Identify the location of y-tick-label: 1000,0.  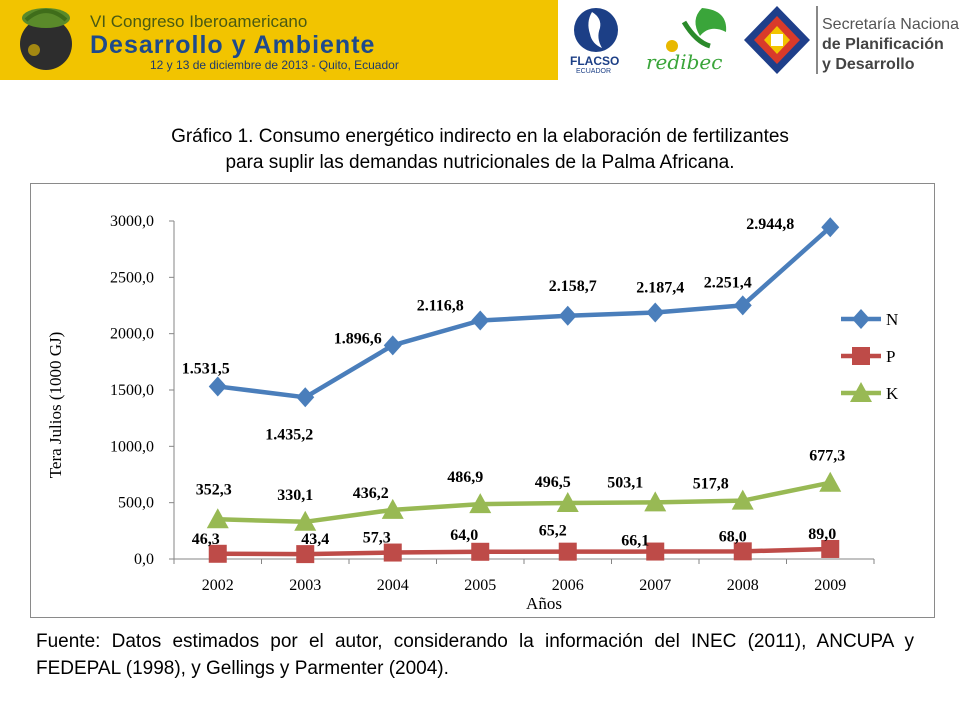
(132, 446).